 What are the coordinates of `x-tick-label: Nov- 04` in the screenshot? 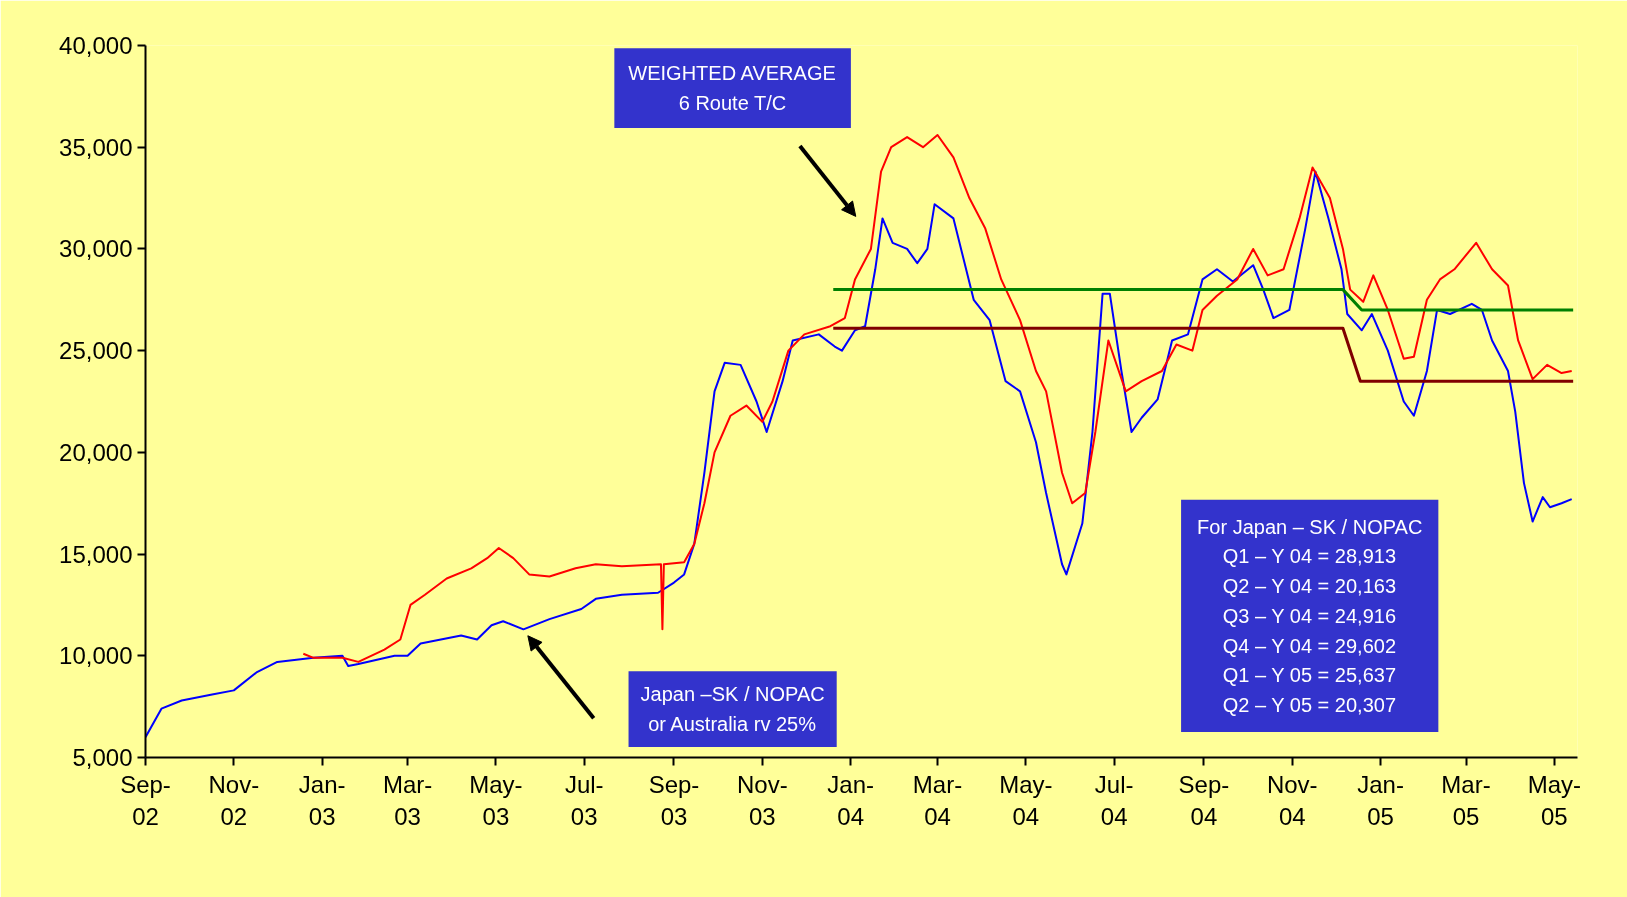 It's located at (1292, 800).